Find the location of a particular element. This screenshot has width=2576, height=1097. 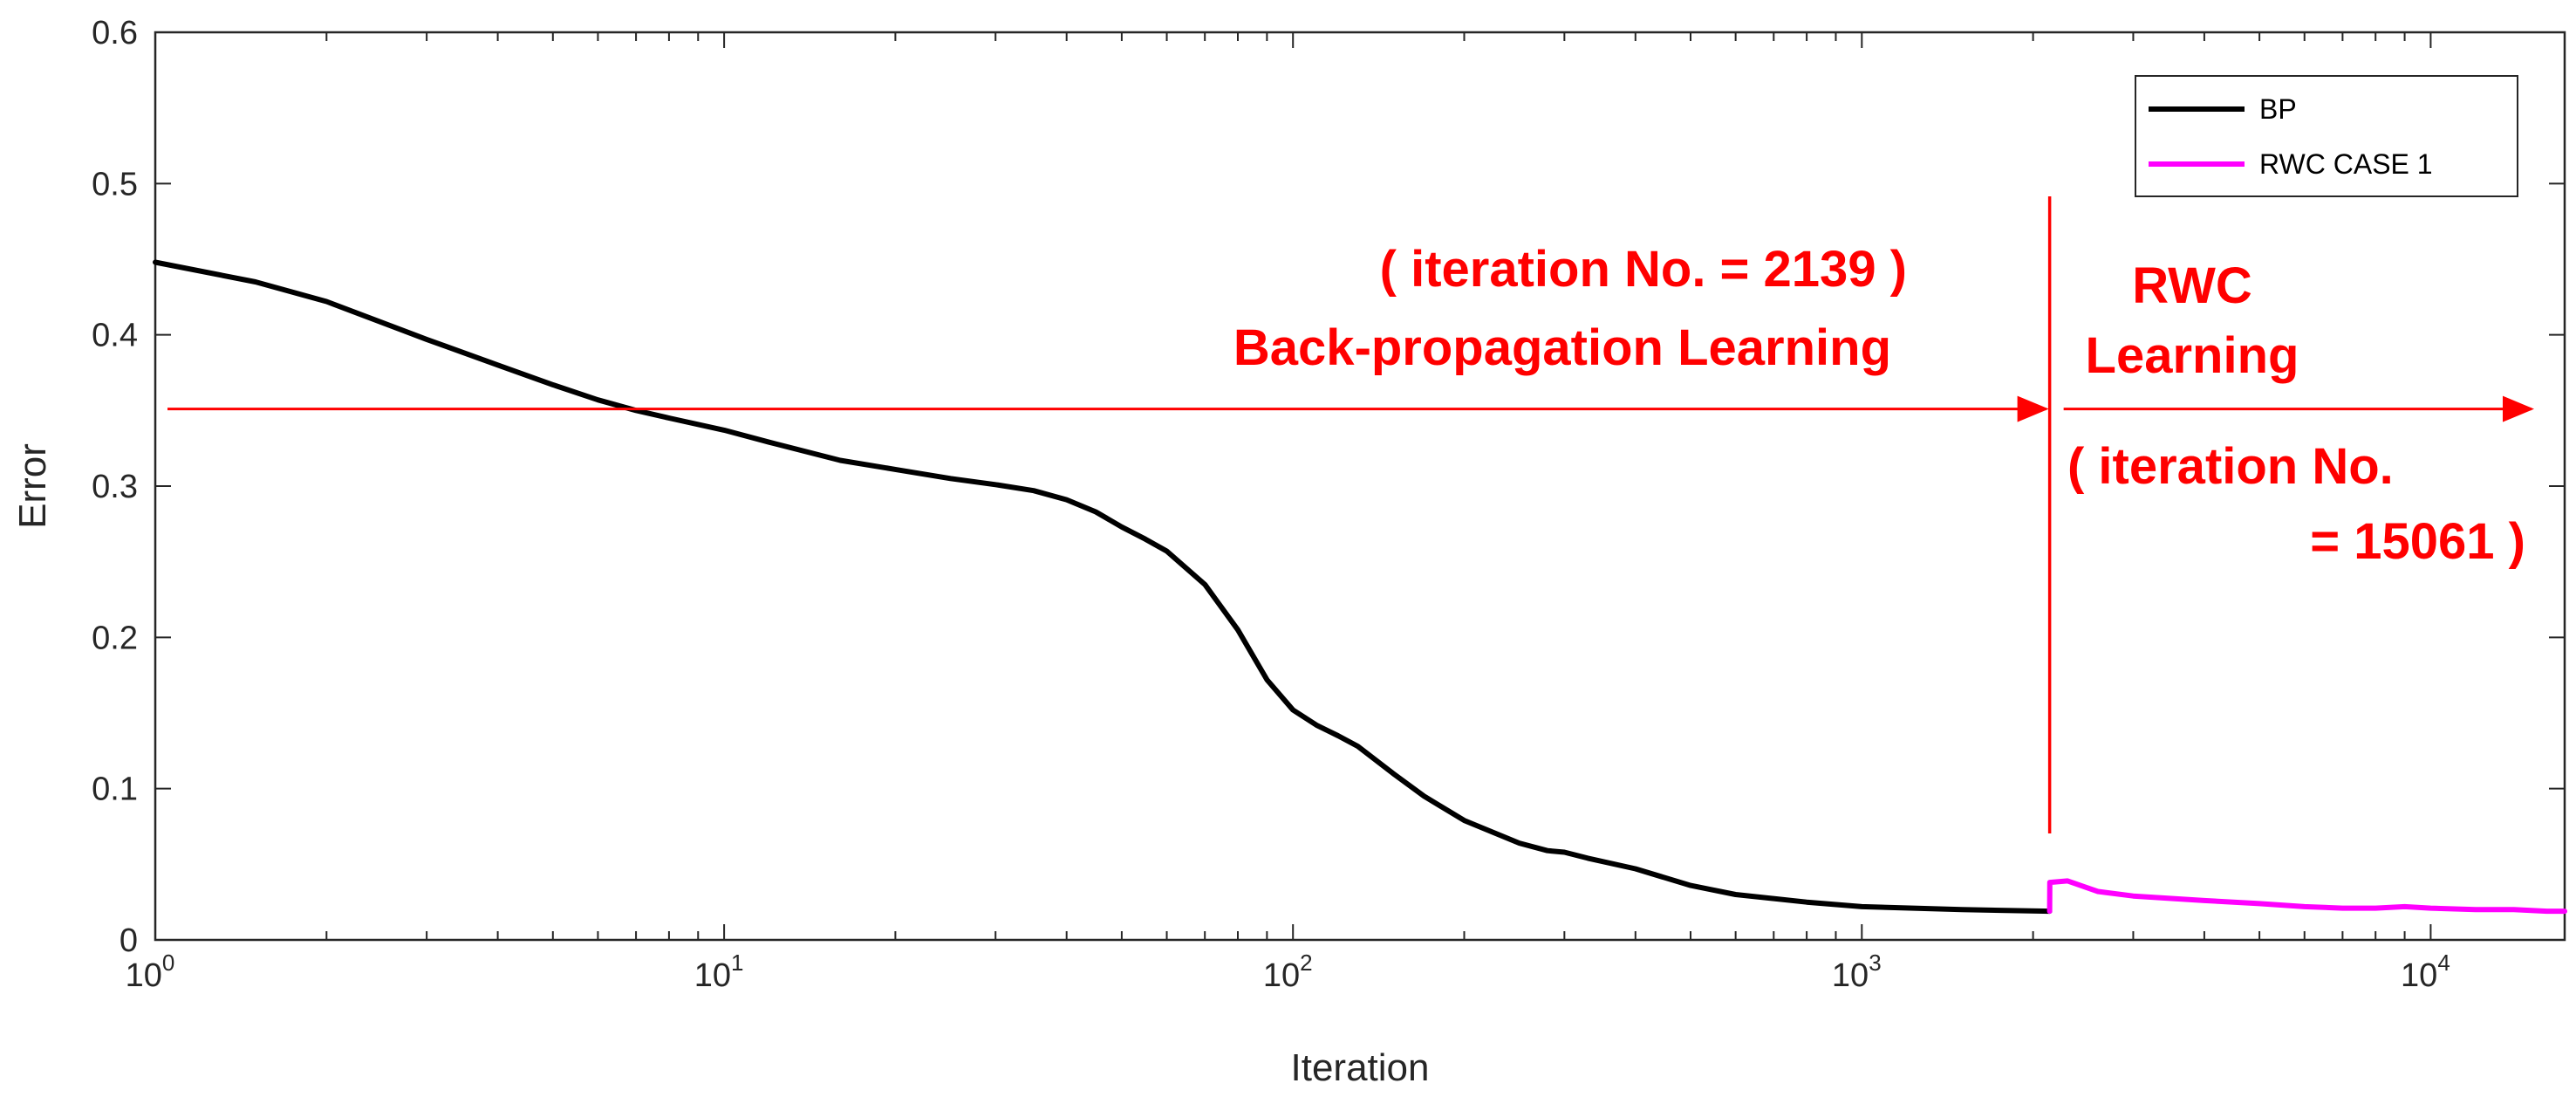

legend: BP RWC CASE 1 is located at coordinates (2326, 136).